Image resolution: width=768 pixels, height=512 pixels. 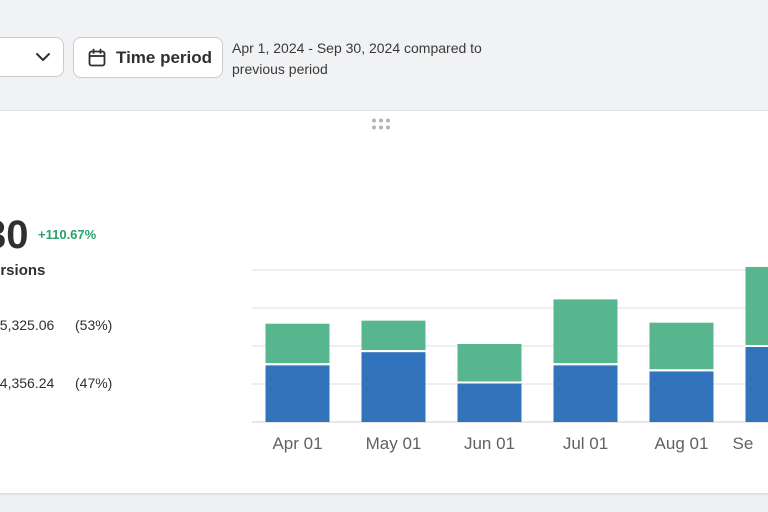 I want to click on breakdown-value-1: 35,325.06, so click(x=27, y=325).